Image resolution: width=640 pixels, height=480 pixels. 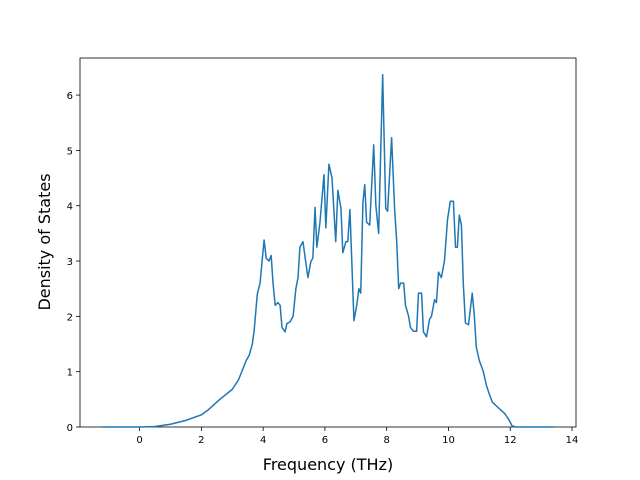 What do you see at coordinates (70, 317) in the screenshot?
I see `y-tick-label: 2` at bounding box center [70, 317].